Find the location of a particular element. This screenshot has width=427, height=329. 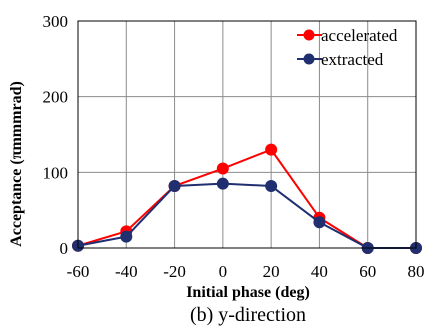

y-tick-label: 0 is located at coordinates (64, 248).